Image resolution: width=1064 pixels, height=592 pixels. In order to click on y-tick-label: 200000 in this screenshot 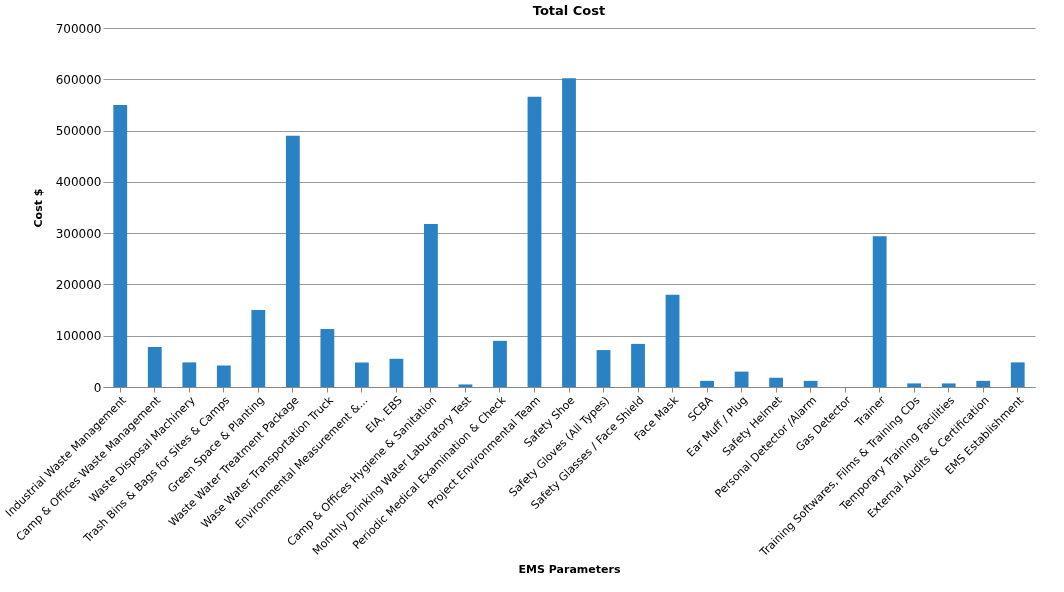, I will do `click(78, 284)`.